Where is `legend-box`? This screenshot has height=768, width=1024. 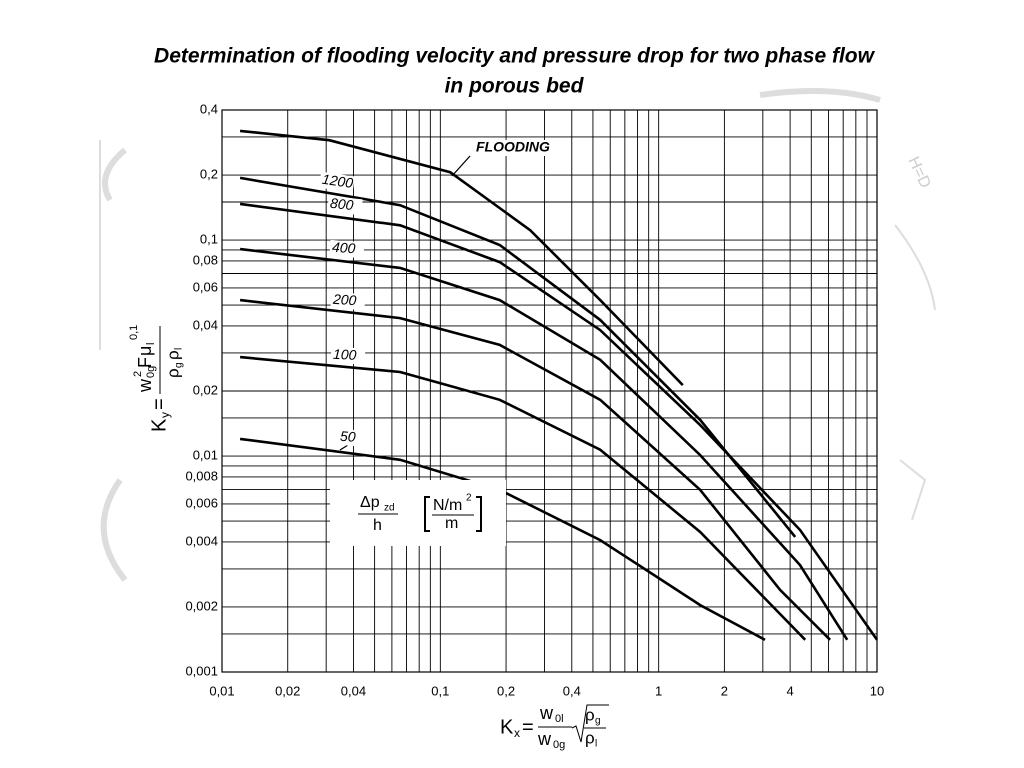 legend-box is located at coordinates (418, 513).